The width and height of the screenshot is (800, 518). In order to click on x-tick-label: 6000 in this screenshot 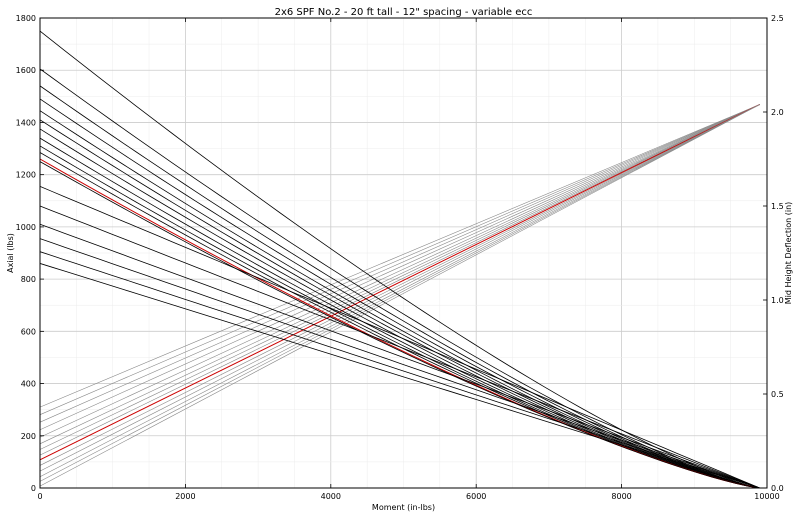, I will do `click(476, 496)`.